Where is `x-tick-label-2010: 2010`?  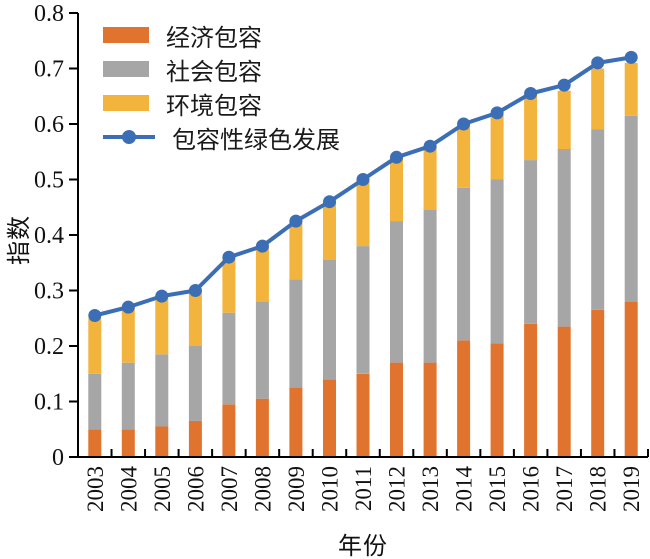 x-tick-label-2010: 2010 is located at coordinates (329, 489).